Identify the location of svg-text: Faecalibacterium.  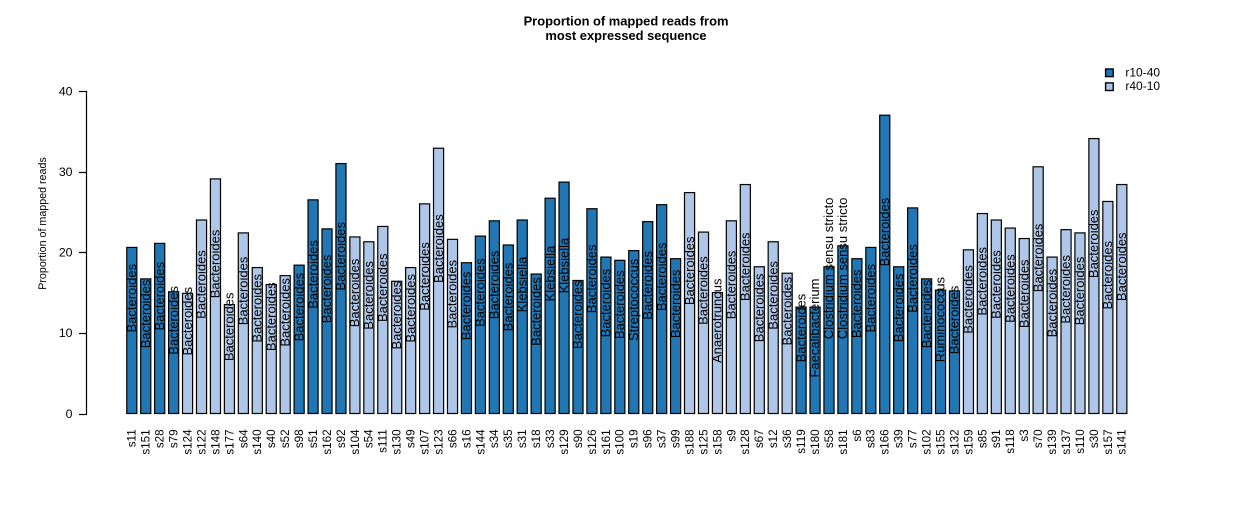
(814, 328).